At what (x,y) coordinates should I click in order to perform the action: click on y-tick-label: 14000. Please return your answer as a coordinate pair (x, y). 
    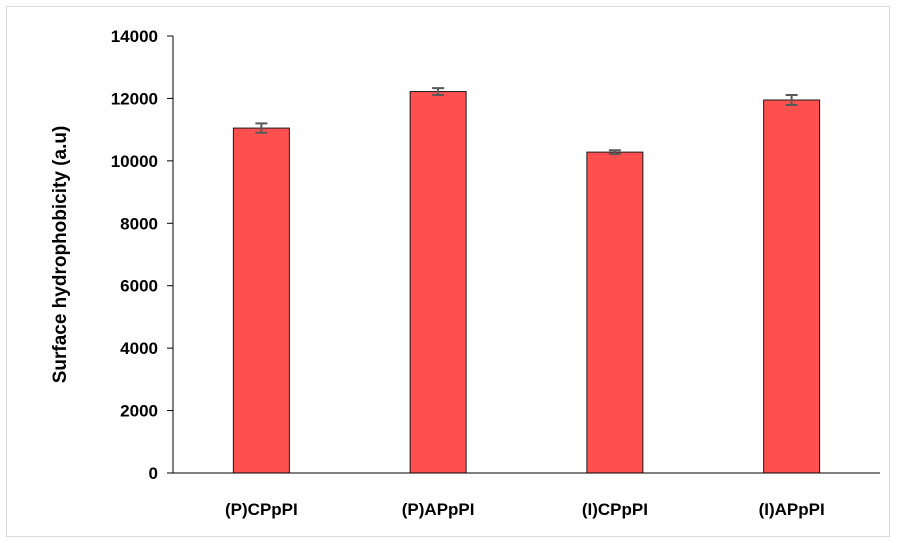
    Looking at the image, I should click on (134, 36).